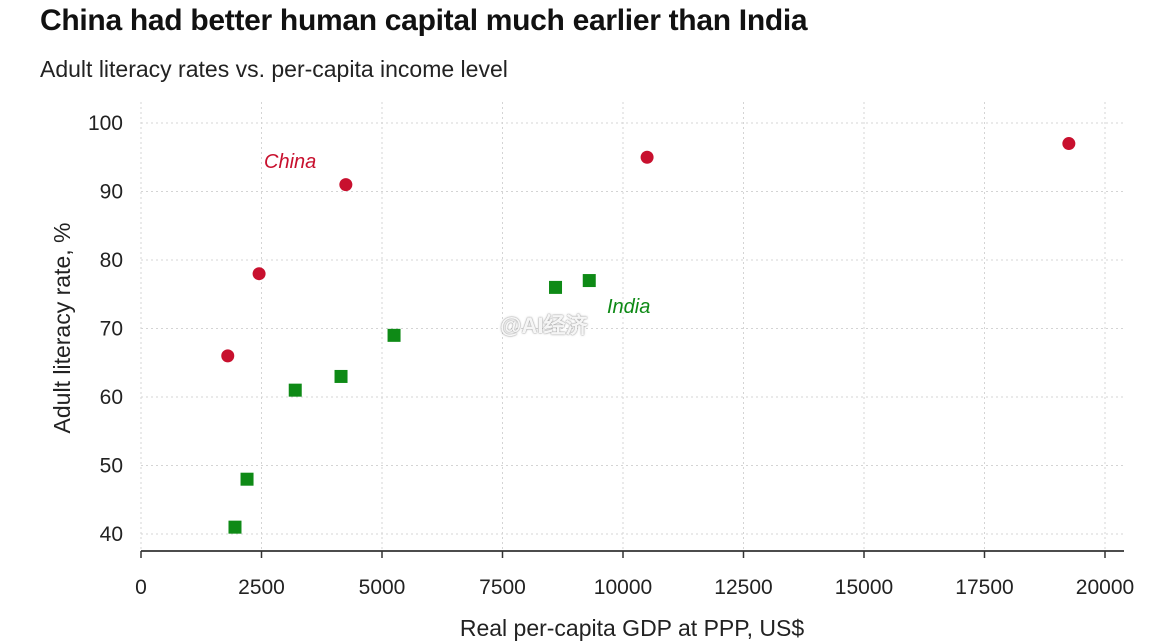 The image size is (1170, 642). Describe the element at coordinates (628, 307) in the screenshot. I see `india-series-label: India` at that location.